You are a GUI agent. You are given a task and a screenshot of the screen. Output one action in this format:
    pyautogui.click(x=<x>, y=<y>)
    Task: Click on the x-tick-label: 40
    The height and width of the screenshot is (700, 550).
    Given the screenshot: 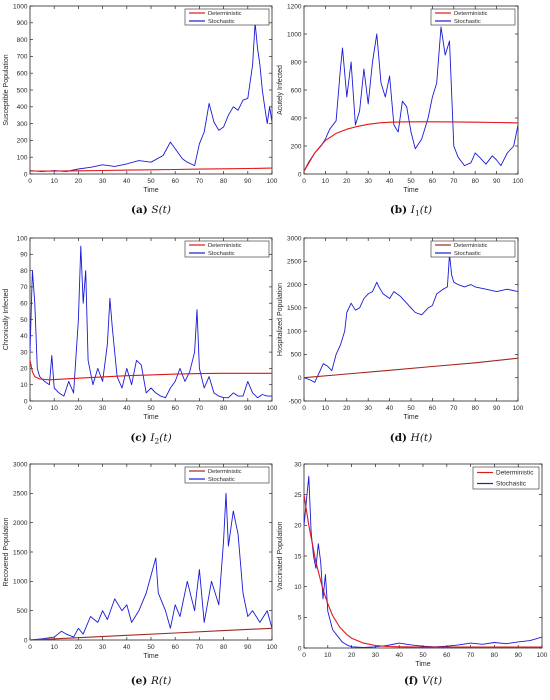 What is the action you would take?
    pyautogui.click(x=127, y=408)
    